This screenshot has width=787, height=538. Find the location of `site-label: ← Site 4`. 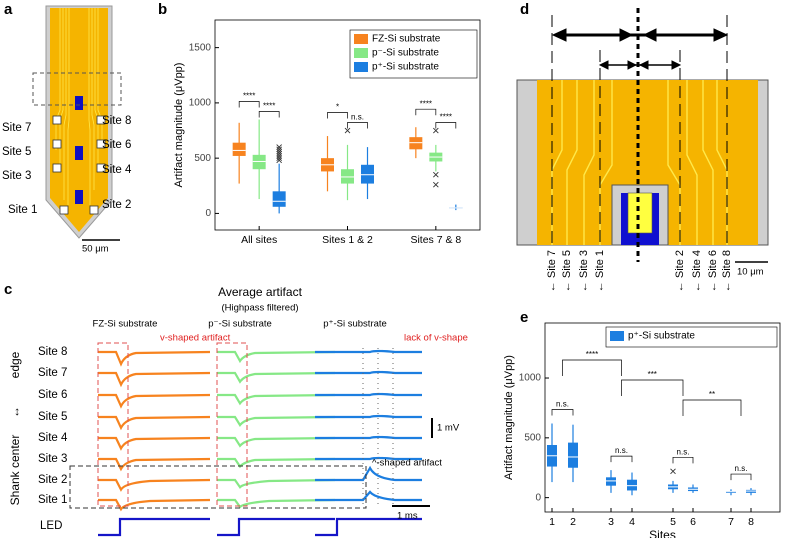

site-label: ← Site 4 is located at coordinates (697, 271).